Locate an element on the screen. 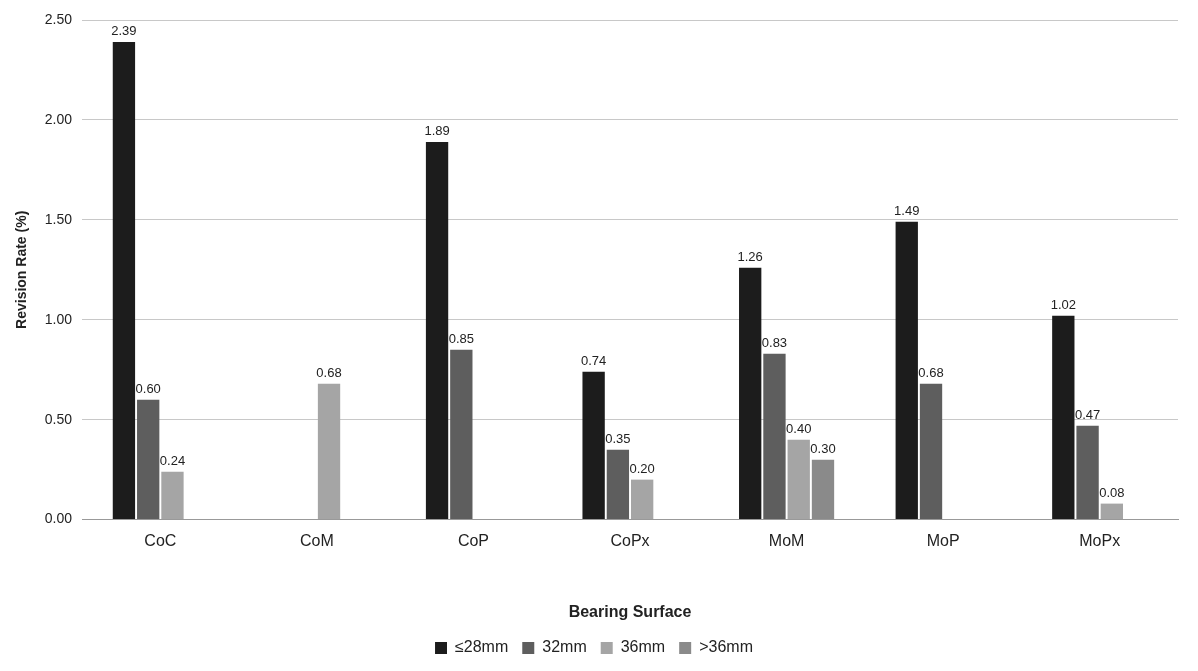 Image resolution: width=1198 pixels, height=671 pixels. data-label: 0.60 is located at coordinates (148, 388).